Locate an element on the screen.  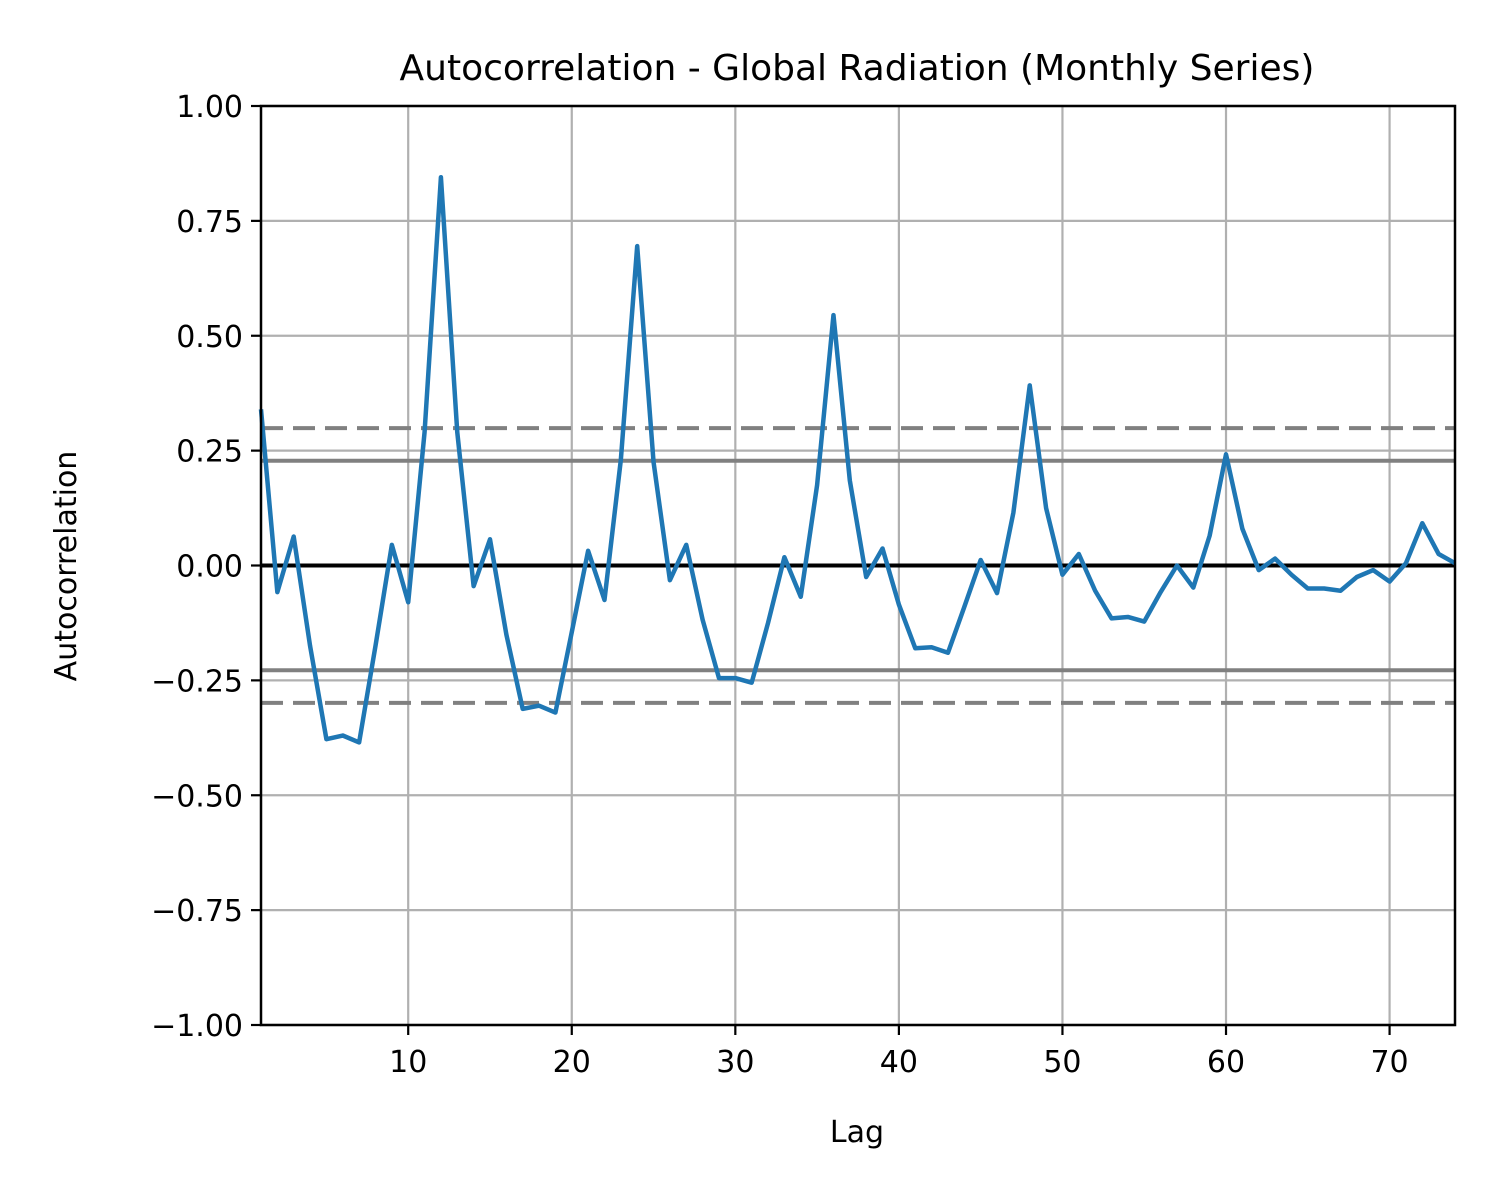
x-tick-label: 30 is located at coordinates (735, 1062).